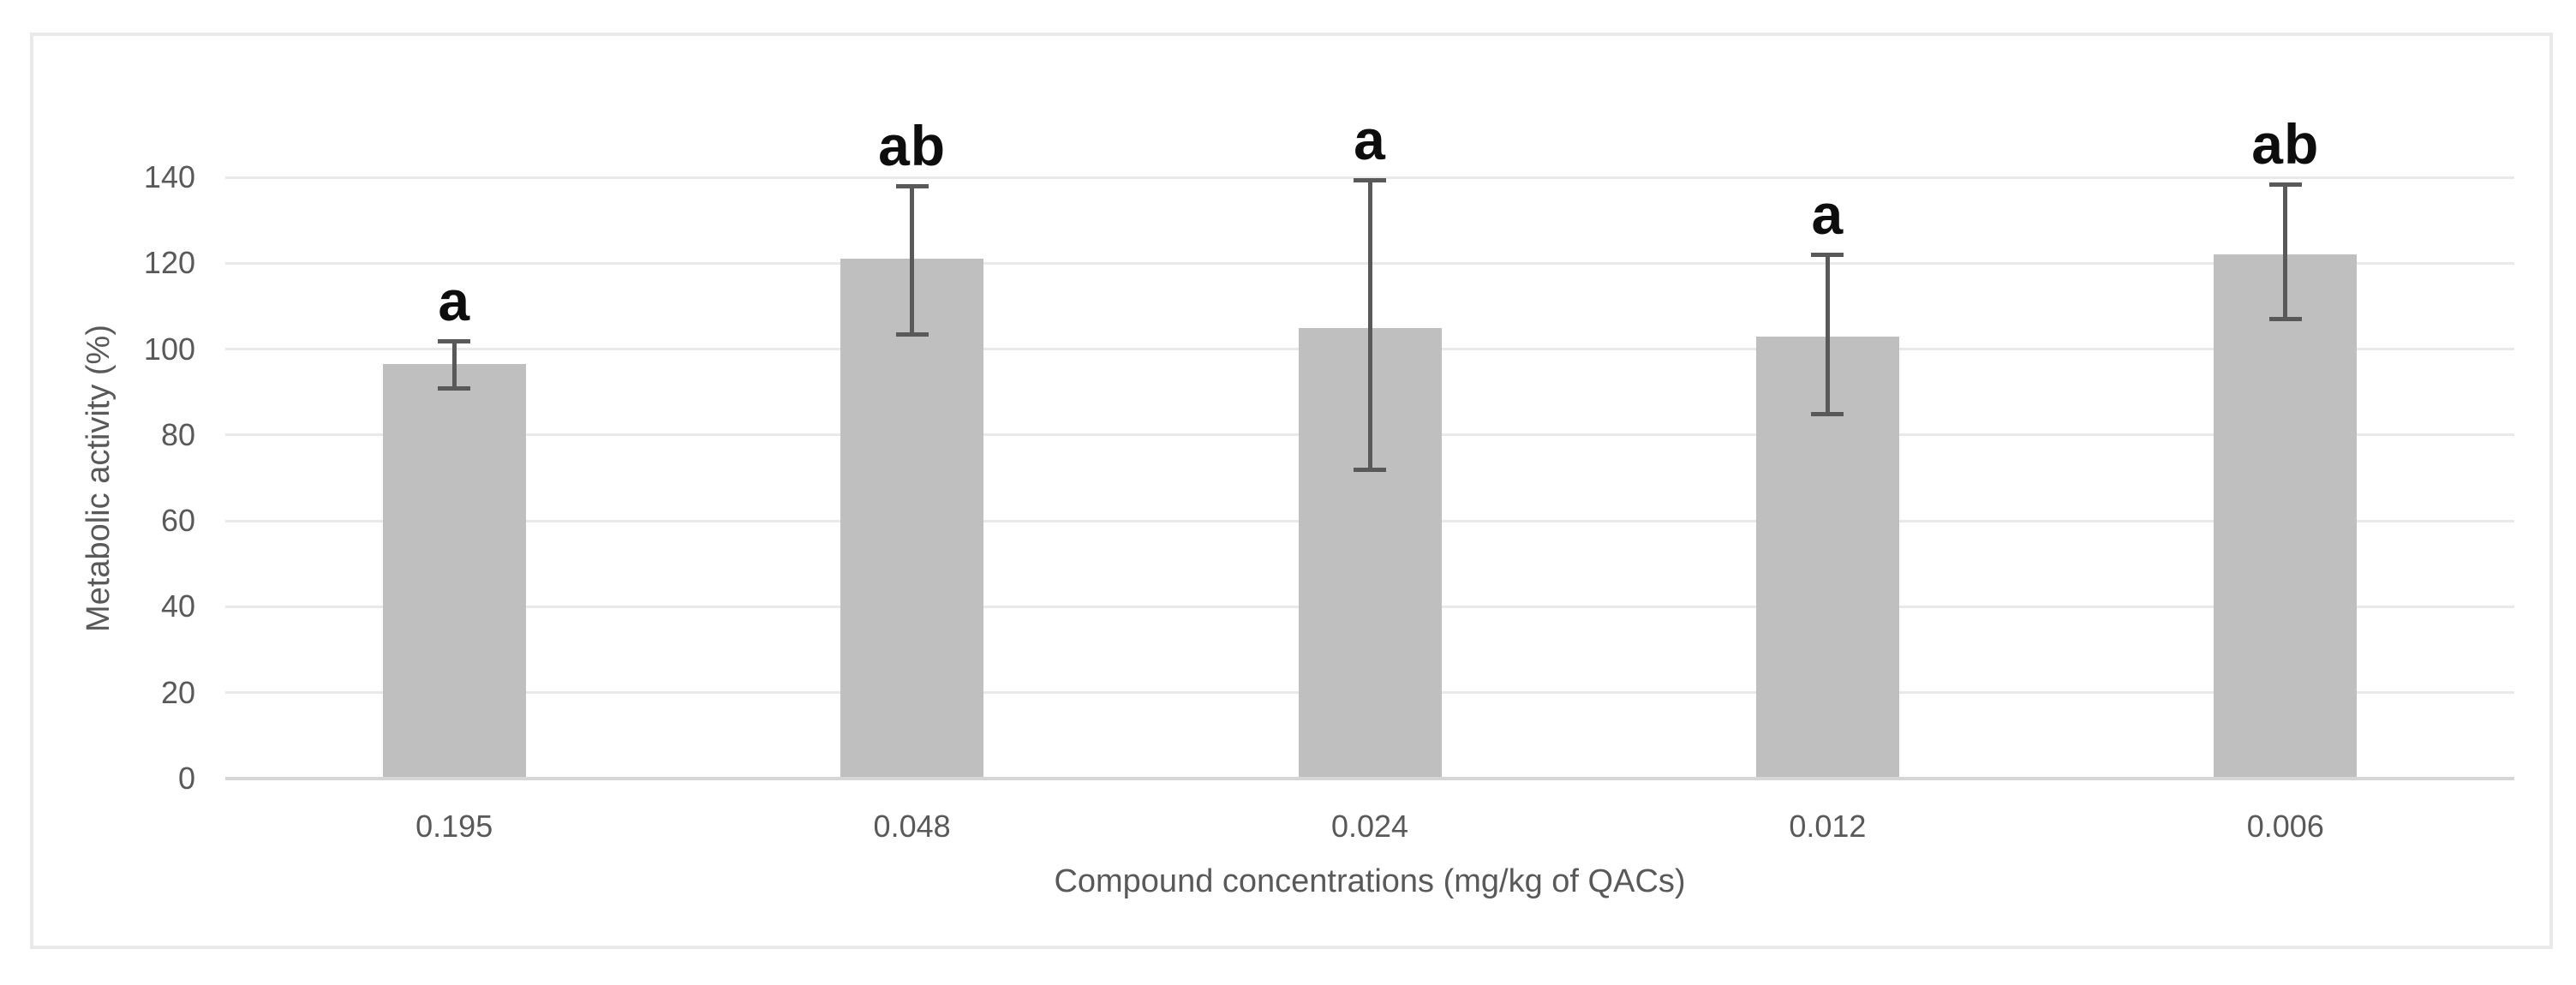 Image resolution: width=2576 pixels, height=985 pixels. What do you see at coordinates (2286, 516) in the screenshot?
I see `bar-0.006` at bounding box center [2286, 516].